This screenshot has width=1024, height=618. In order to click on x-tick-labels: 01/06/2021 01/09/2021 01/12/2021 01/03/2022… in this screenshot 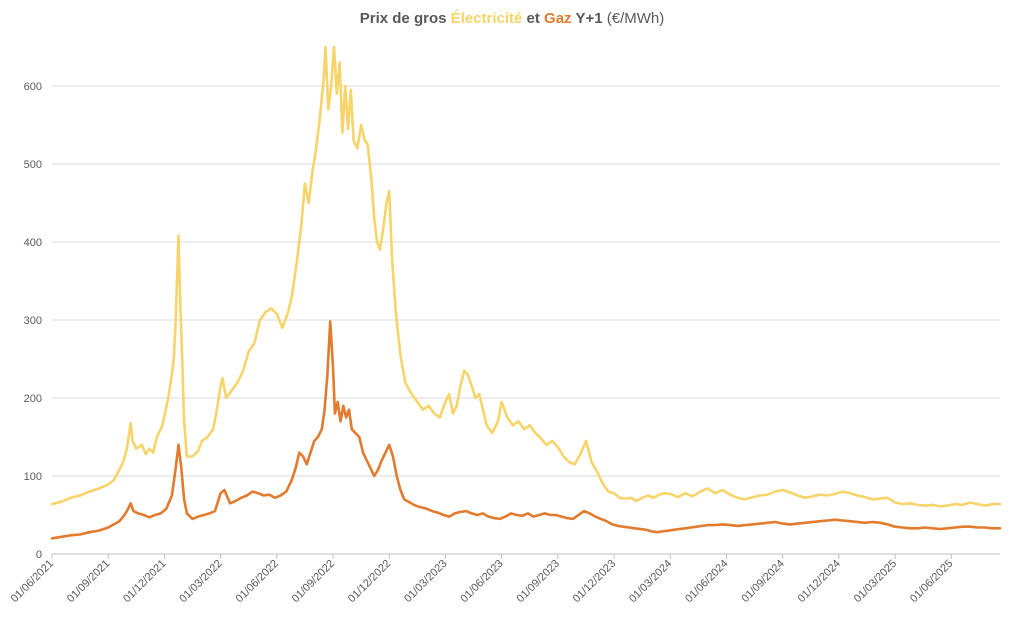, I will do `click(482, 581)`.